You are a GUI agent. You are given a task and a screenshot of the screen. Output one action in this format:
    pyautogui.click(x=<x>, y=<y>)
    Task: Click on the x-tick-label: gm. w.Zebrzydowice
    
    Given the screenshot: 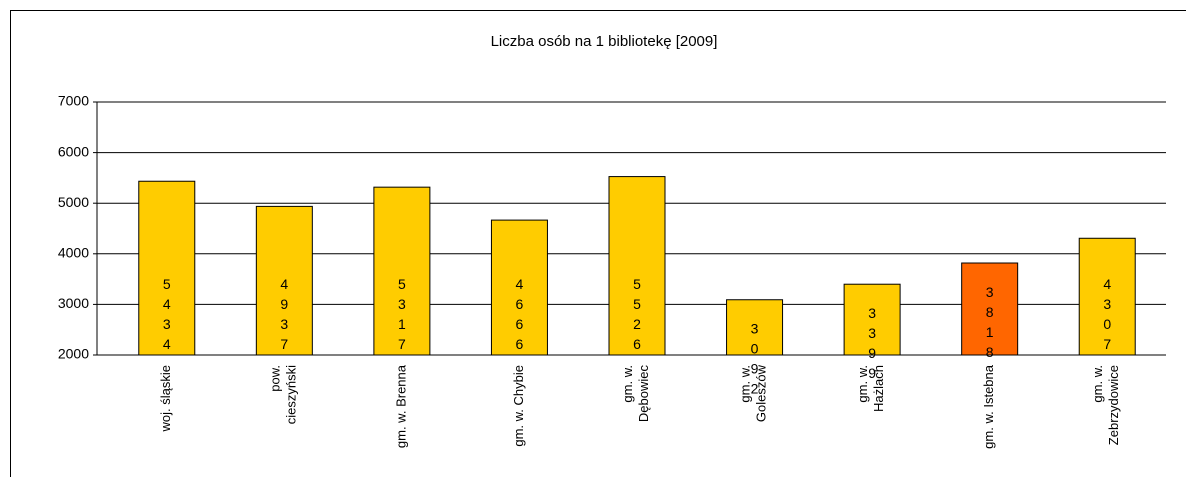 What is the action you would take?
    pyautogui.click(x=1106, y=405)
    